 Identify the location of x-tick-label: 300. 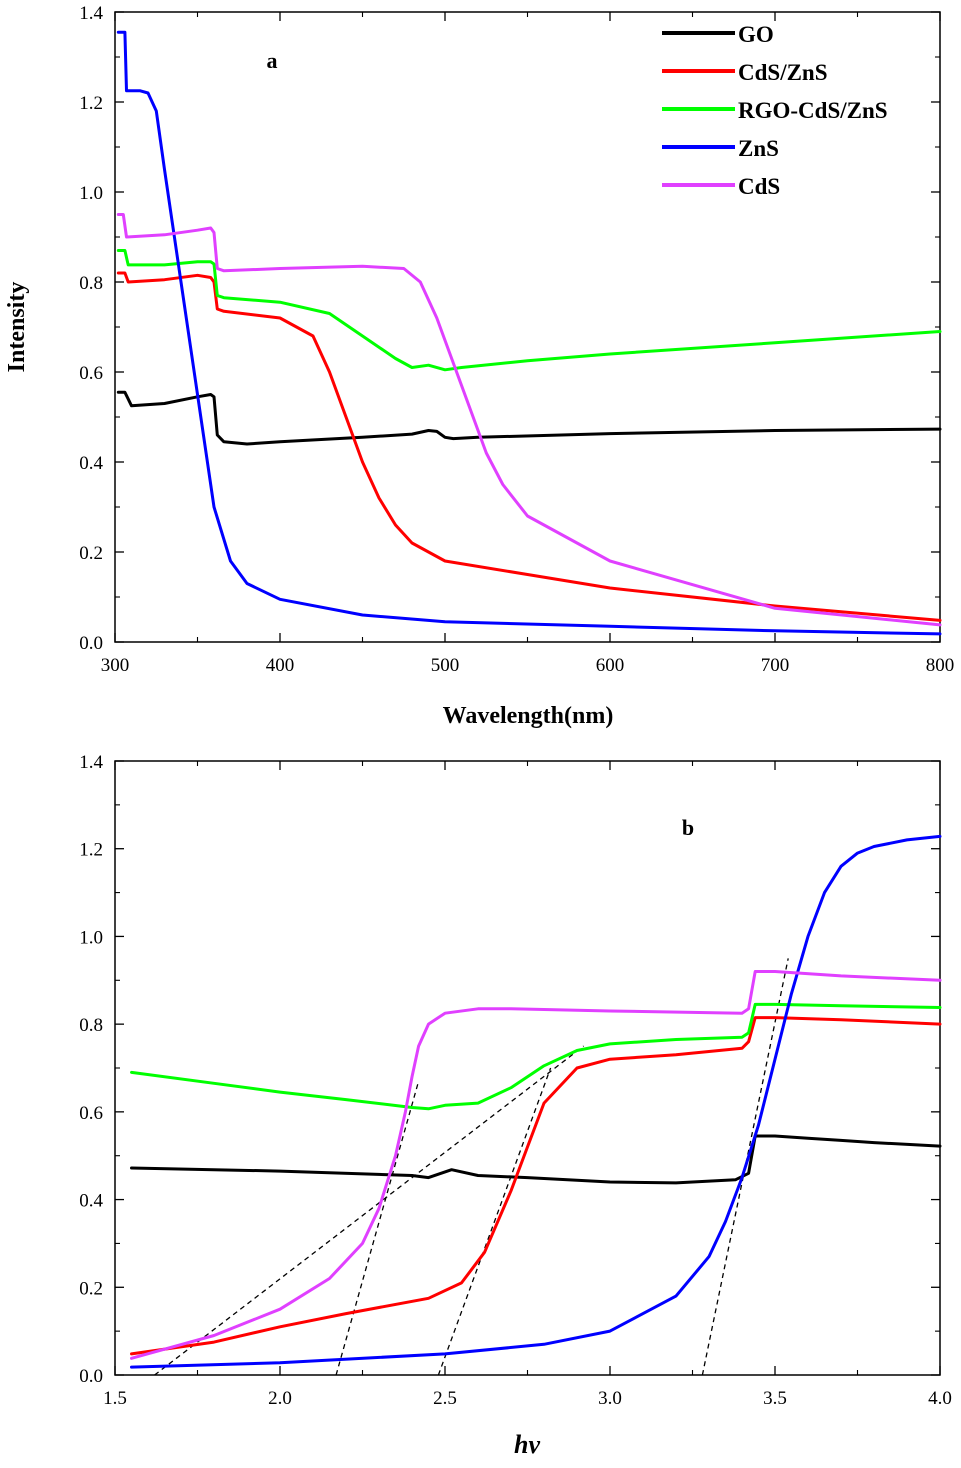
(115, 665).